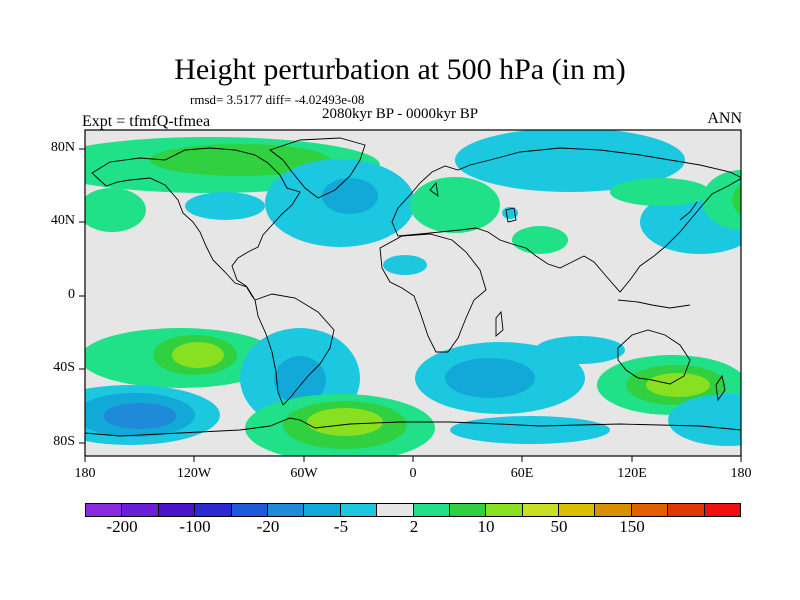 Image resolution: width=800 pixels, height=600 pixels. What do you see at coordinates (414, 526) in the screenshot?
I see `colorbar-label-2: 2` at bounding box center [414, 526].